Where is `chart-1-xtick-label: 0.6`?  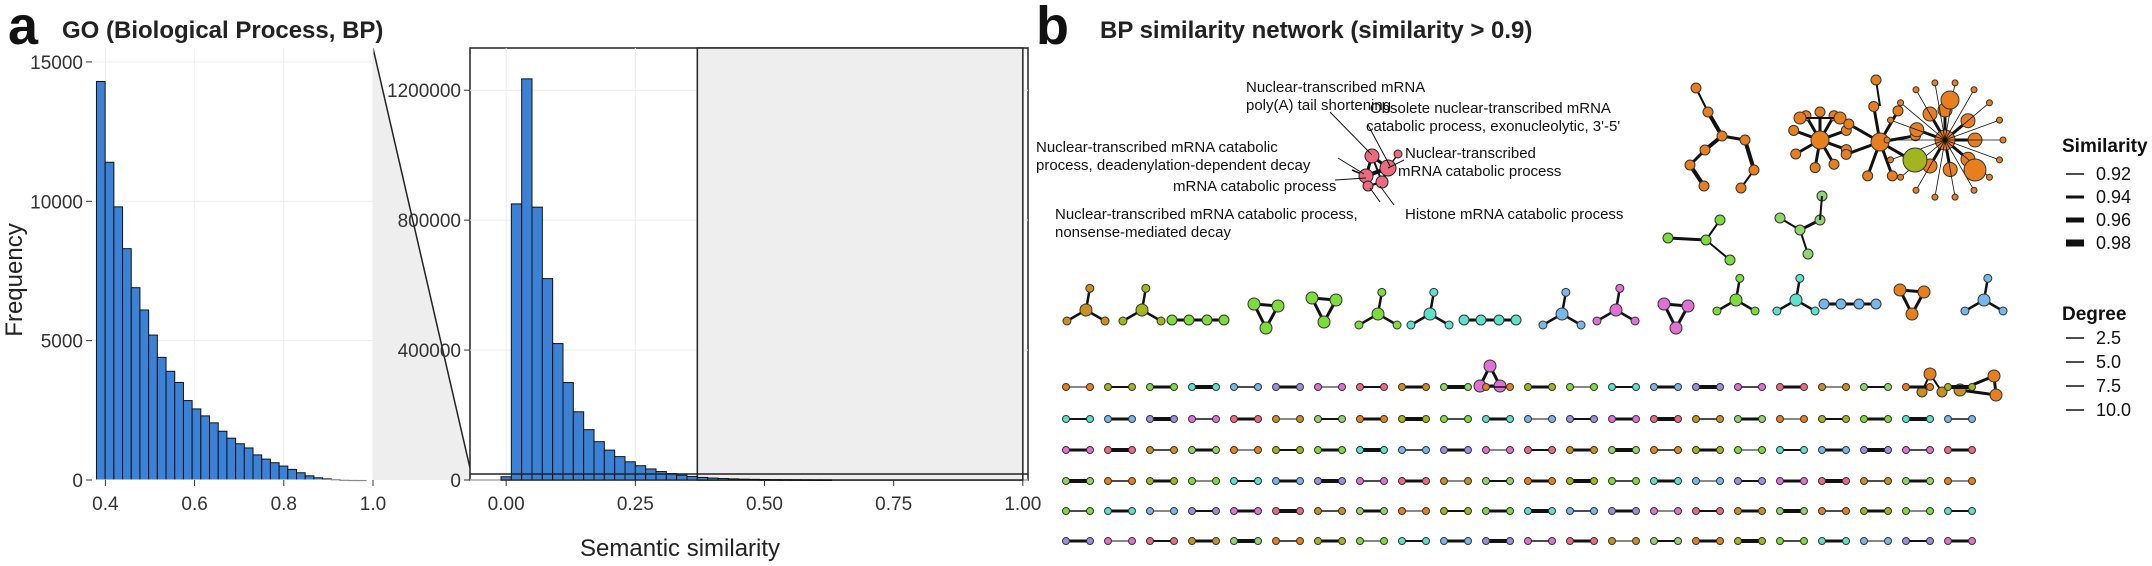 chart-1-xtick-label: 0.6 is located at coordinates (194, 504).